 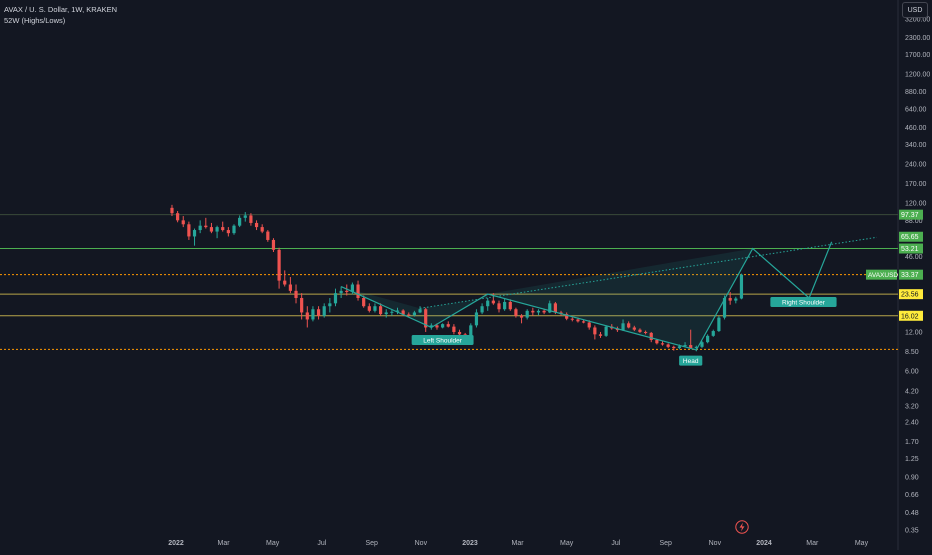 What do you see at coordinates (912, 531) in the screenshot?
I see `y-tick-label: 0.35` at bounding box center [912, 531].